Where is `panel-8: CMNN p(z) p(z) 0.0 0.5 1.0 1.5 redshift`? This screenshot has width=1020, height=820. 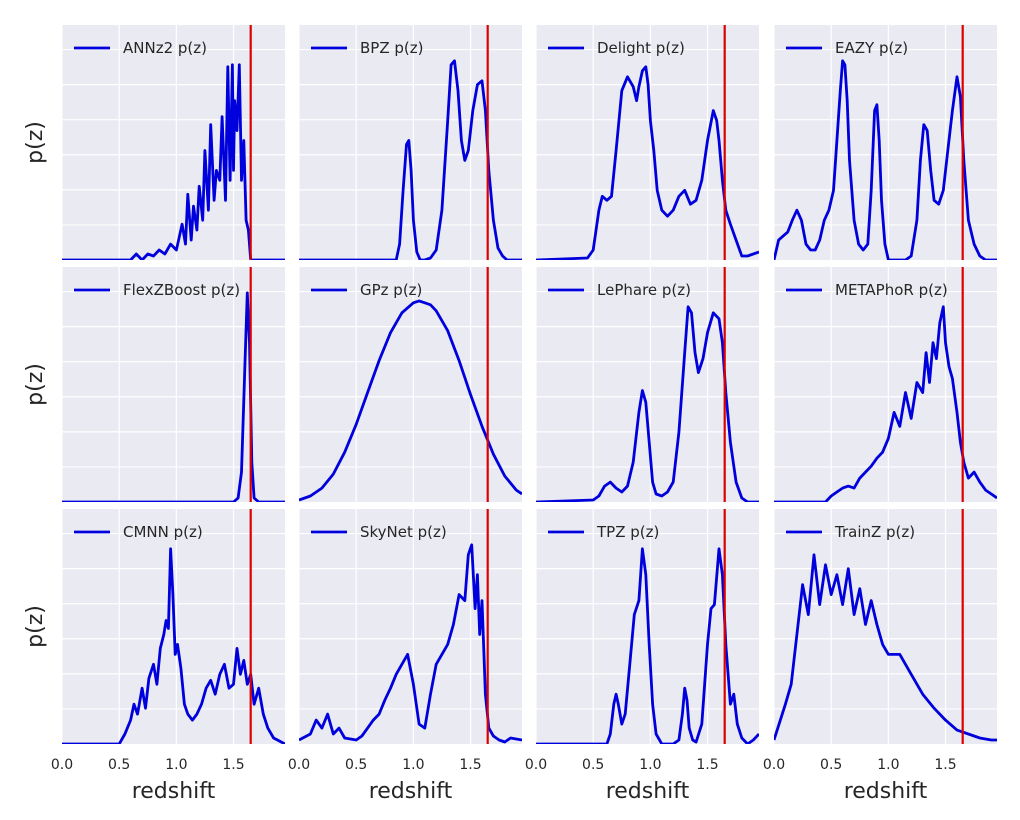
panel-8: CMNN p(z) p(z) 0.0 0.5 1.0 1.5 redshift is located at coordinates (154, 656).